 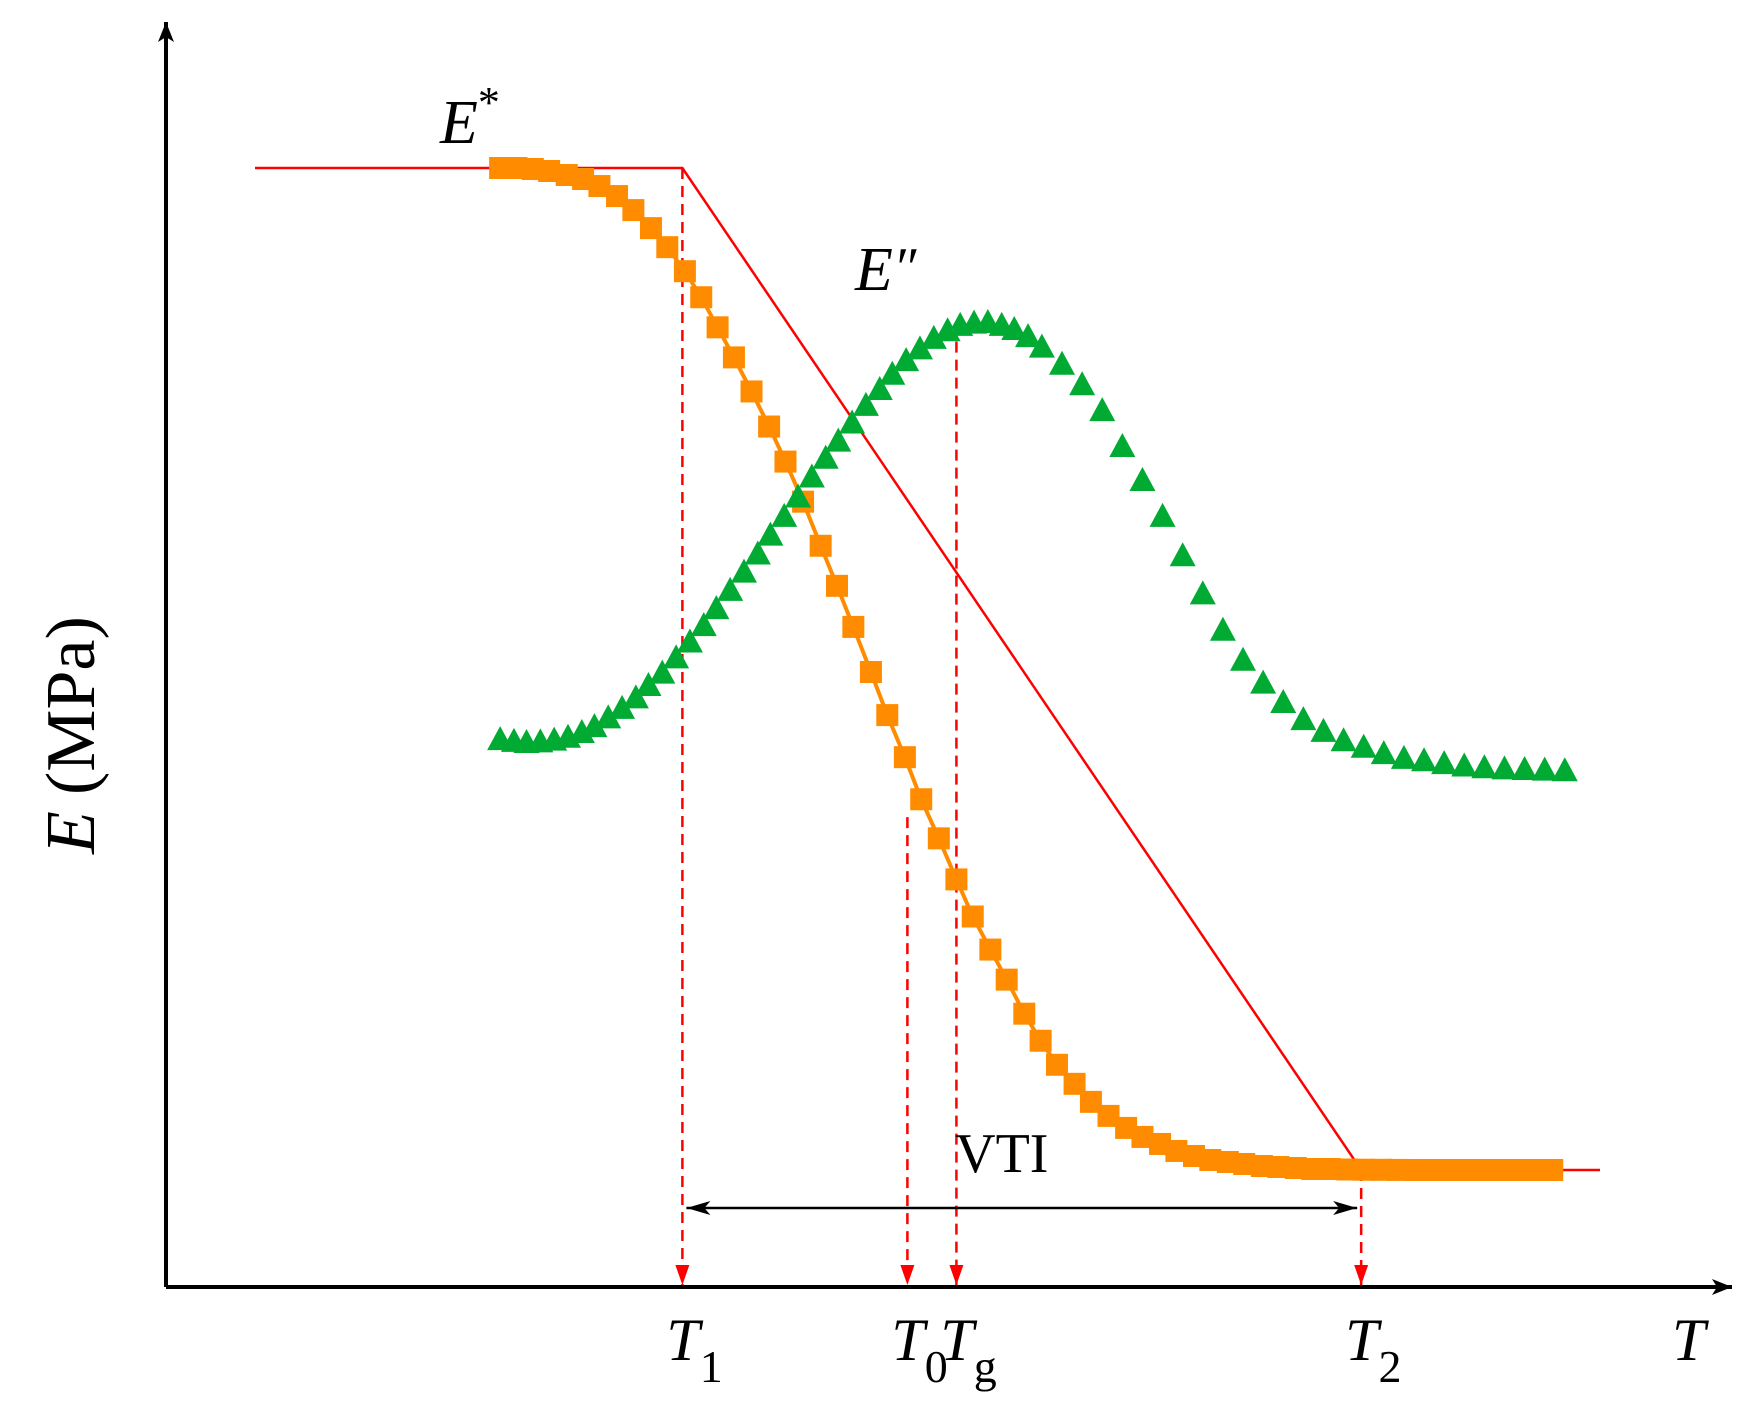 I want to click on y-axis-label: E(MPa), so click(x=71, y=735).